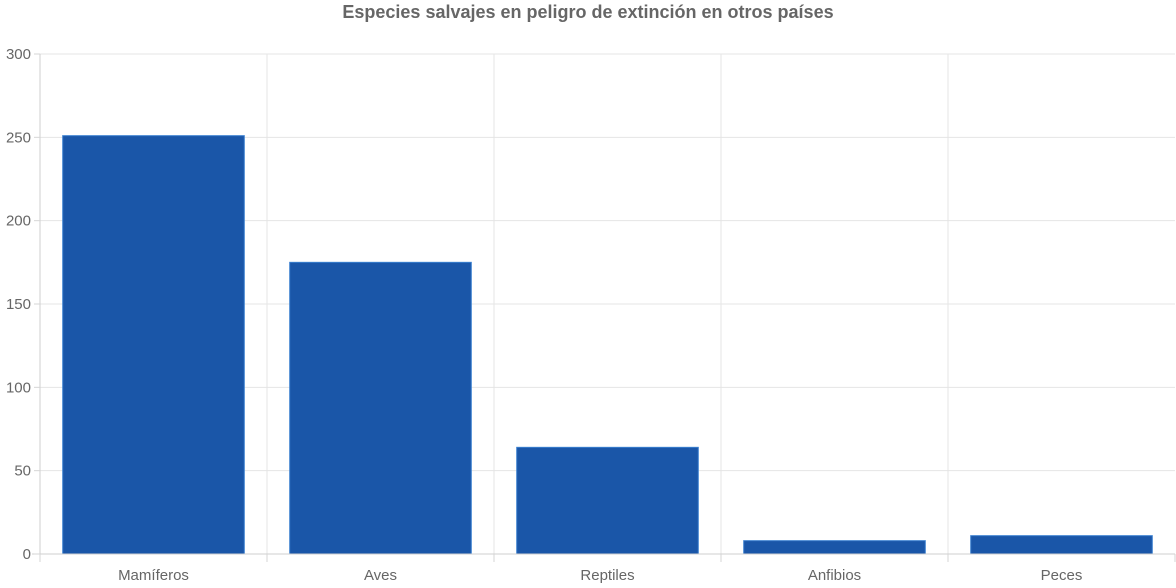  What do you see at coordinates (153, 575) in the screenshot?
I see `x-tick-label: Mamíferos` at bounding box center [153, 575].